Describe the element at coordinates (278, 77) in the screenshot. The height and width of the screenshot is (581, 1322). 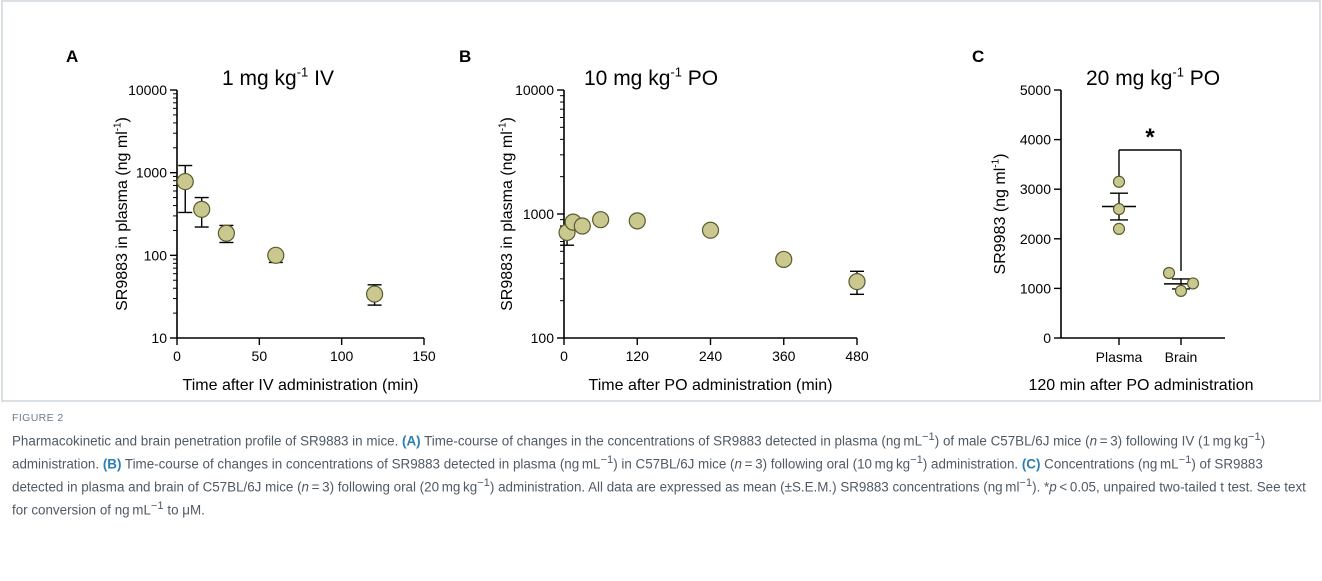
I see `chart-title: 1 mg kg-1 IV` at that location.